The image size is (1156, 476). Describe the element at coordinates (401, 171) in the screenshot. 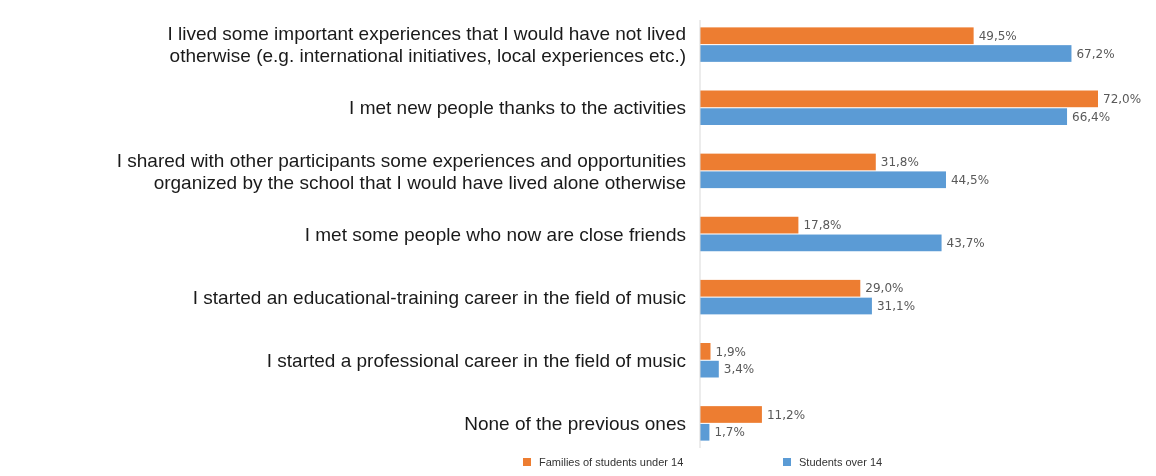

I see `y-tick-label: I shared with other participants some experiences and opportunities organized by the school that I would have lived alone otherwise` at that location.